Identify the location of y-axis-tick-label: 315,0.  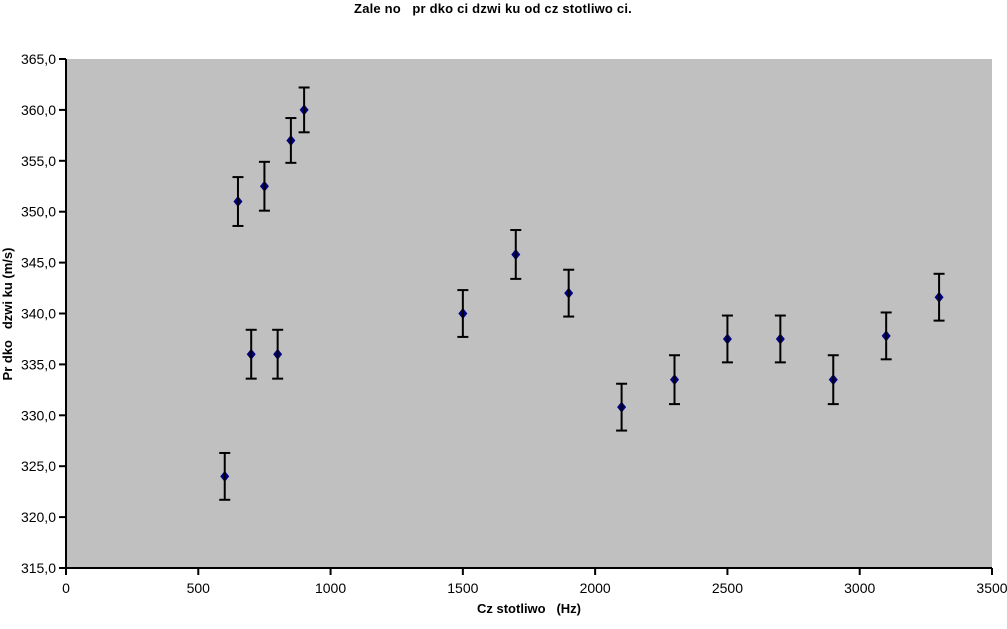
(38, 568).